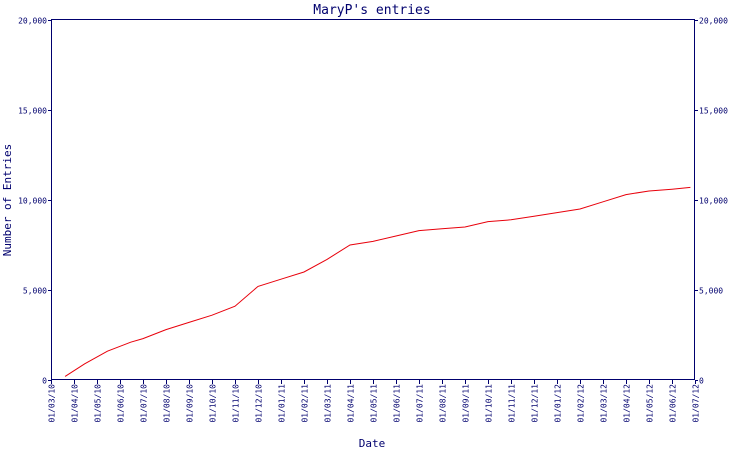 The width and height of the screenshot is (750, 450). Describe the element at coordinates (236, 403) in the screenshot. I see `x-tick-label: 01/11/10` at that location.